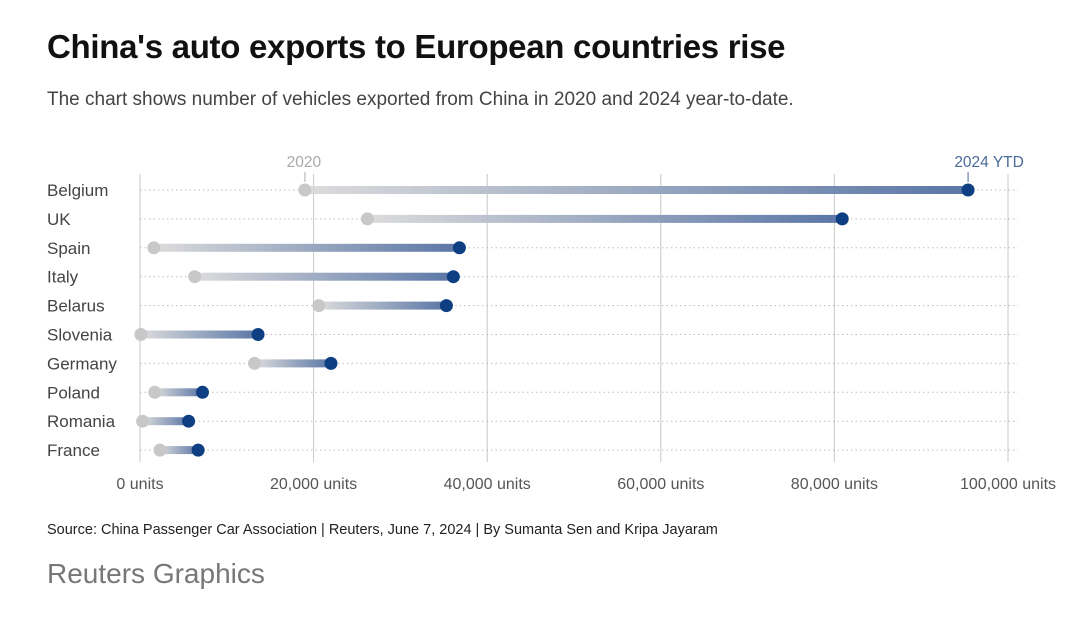  What do you see at coordinates (68, 248) in the screenshot?
I see `category-label: Spain` at bounding box center [68, 248].